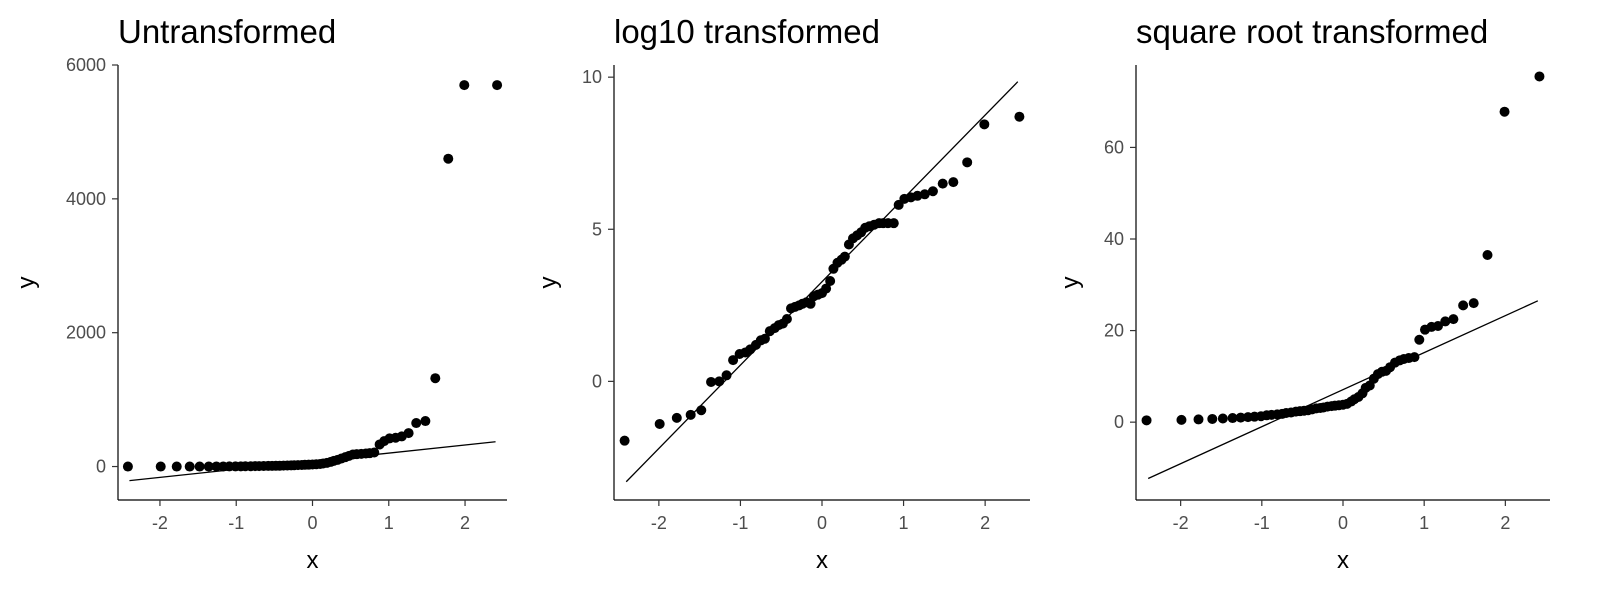 Image resolution: width=1600 pixels, height=600 pixels. I want to click on y-tick-label: 4000, so click(86, 199).